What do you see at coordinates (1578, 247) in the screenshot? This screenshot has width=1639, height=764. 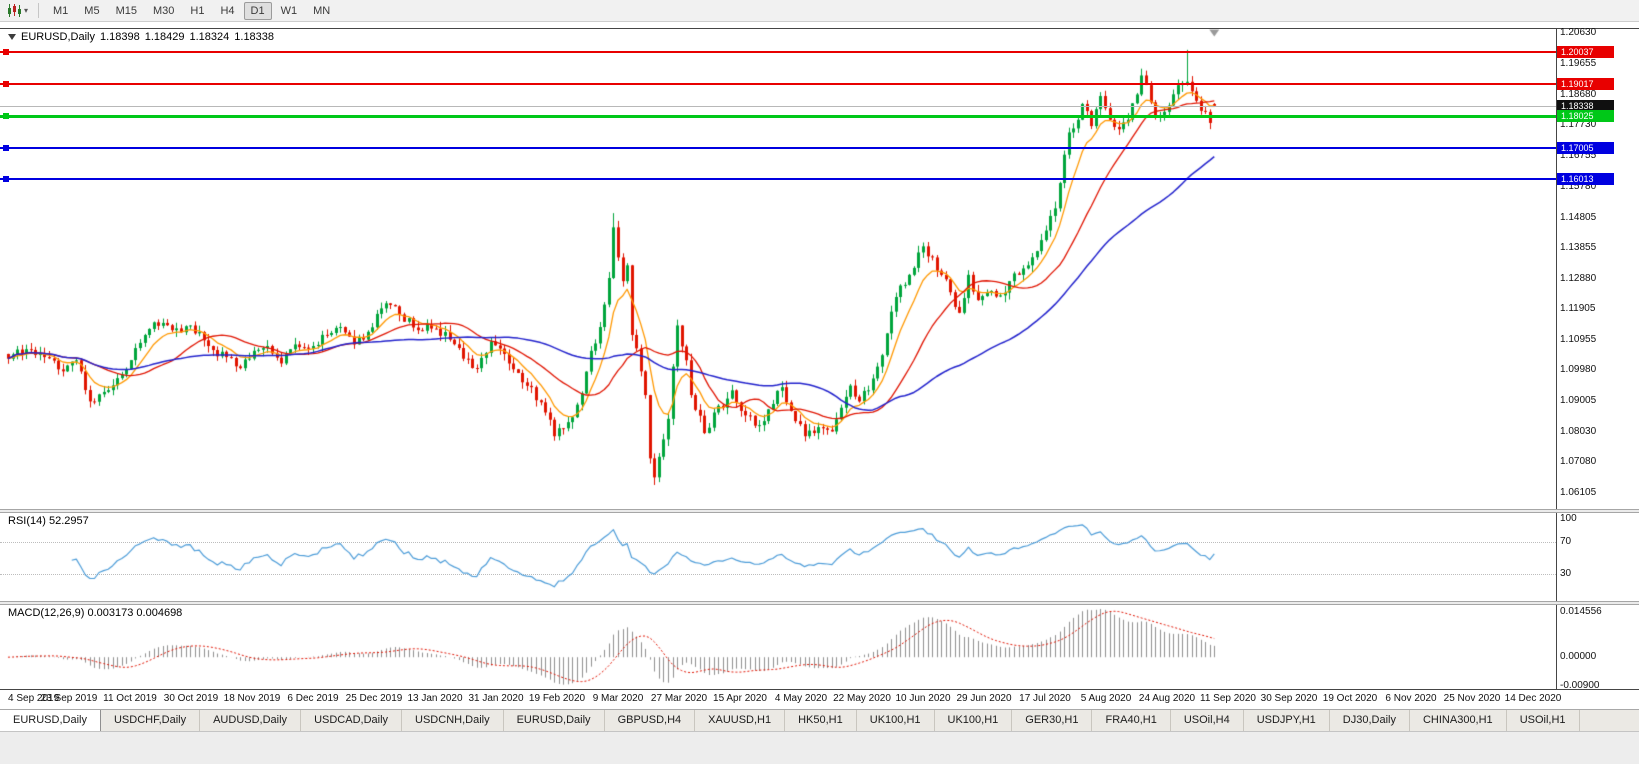 I see `price-axis-label: 1.13855` at bounding box center [1578, 247].